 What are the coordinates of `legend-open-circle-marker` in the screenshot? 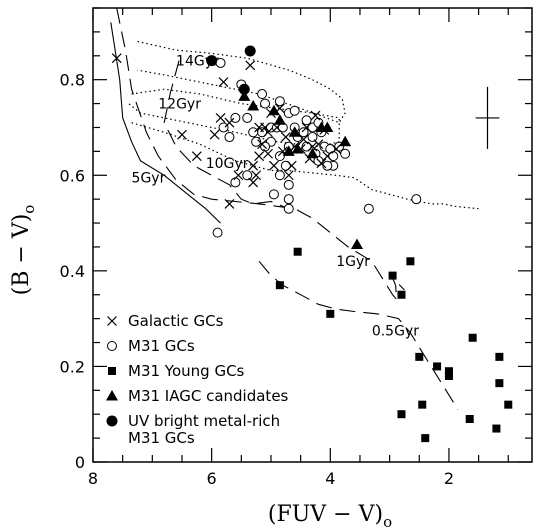 It's located at (112, 346).